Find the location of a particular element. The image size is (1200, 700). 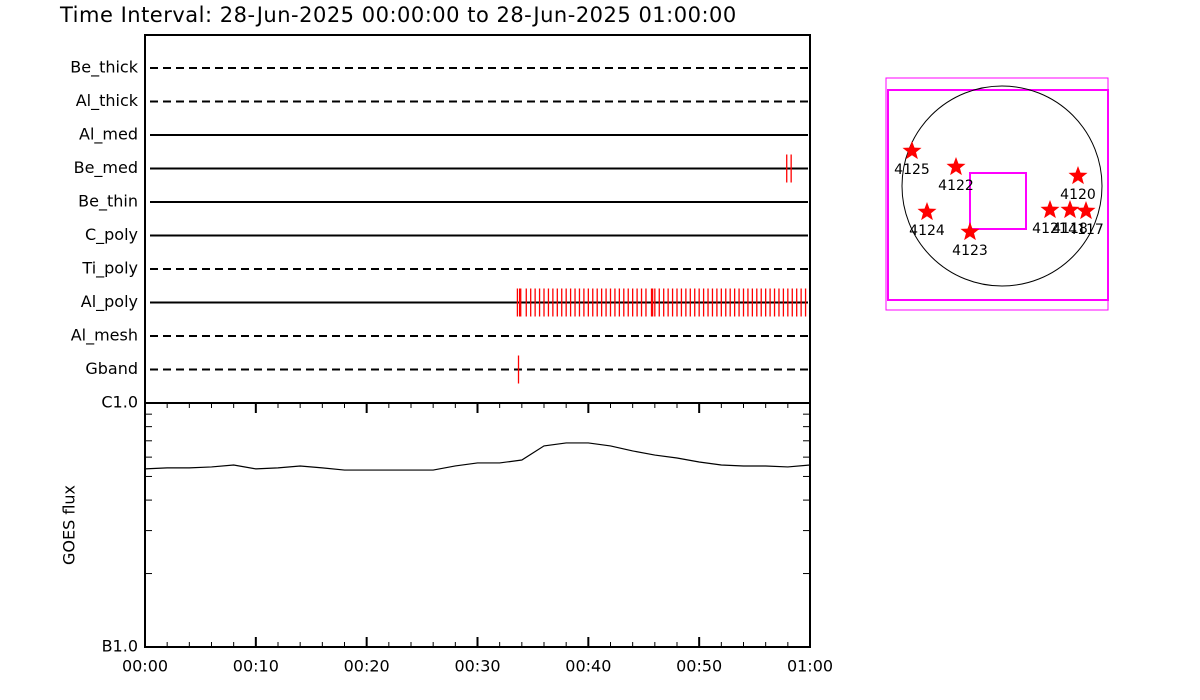

row-label: Al_mesh is located at coordinates (104, 336).